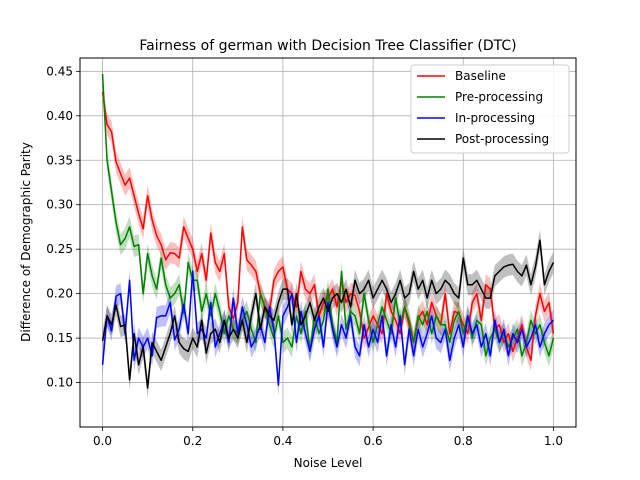 The height and width of the screenshot is (480, 640). Describe the element at coordinates (463, 441) in the screenshot. I see `x-tick-label: 0.8` at that location.